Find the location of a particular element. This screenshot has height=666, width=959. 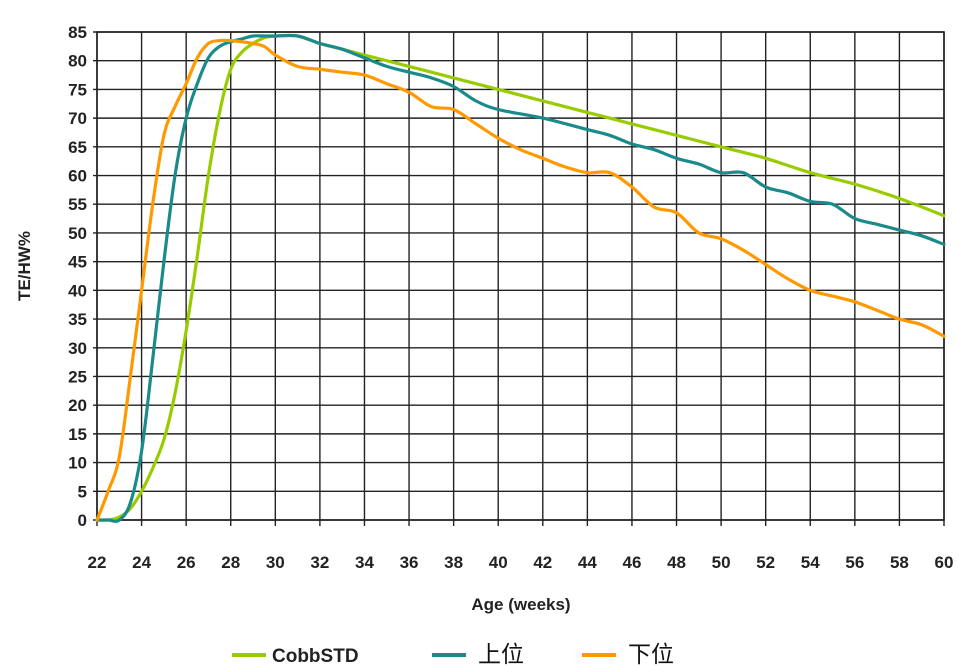

y-tick-label: 65 is located at coordinates (77, 147).